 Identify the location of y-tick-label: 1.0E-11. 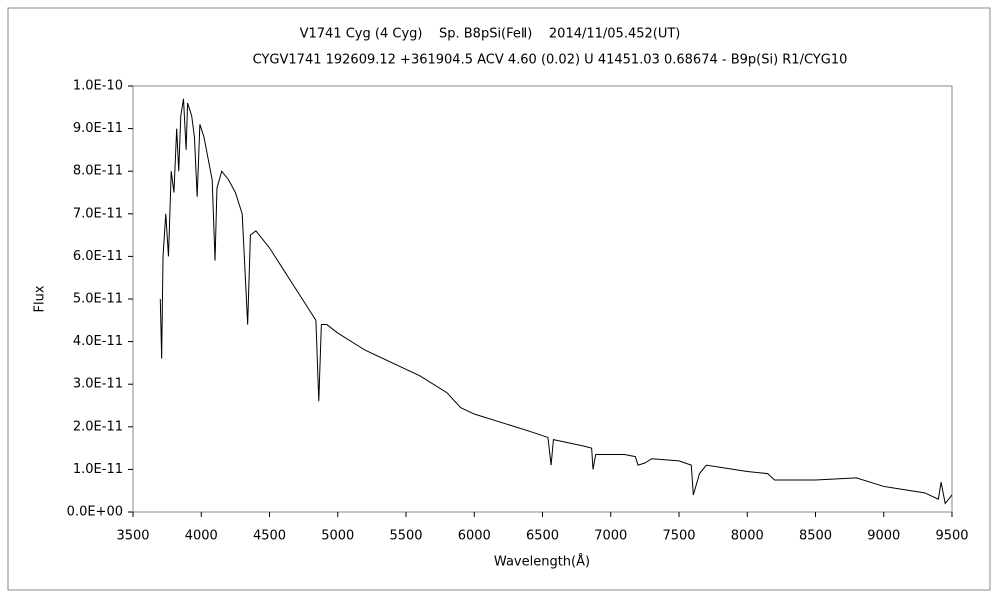
(98, 469).